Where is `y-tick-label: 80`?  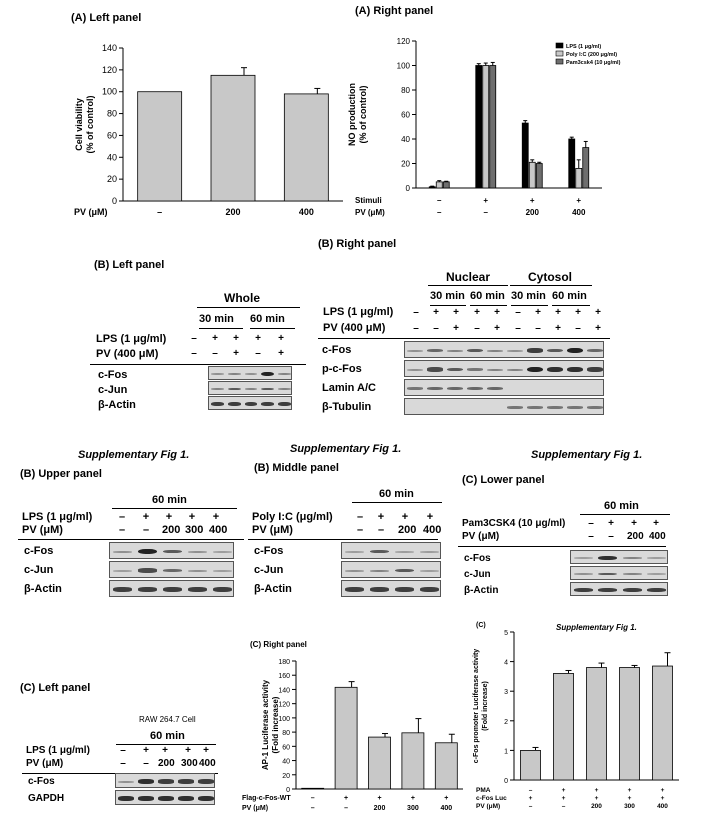 y-tick-label: 80 is located at coordinates (286, 733).